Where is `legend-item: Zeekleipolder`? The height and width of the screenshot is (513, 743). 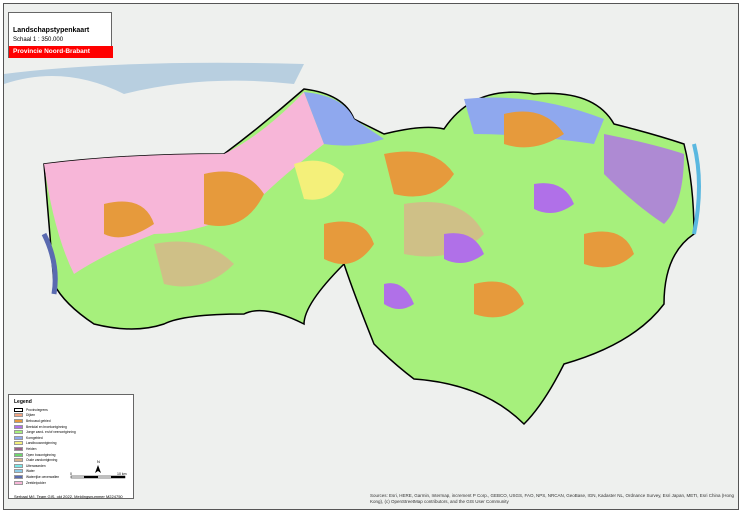
legend-item: Zeekleipolder is located at coordinates (73, 483).